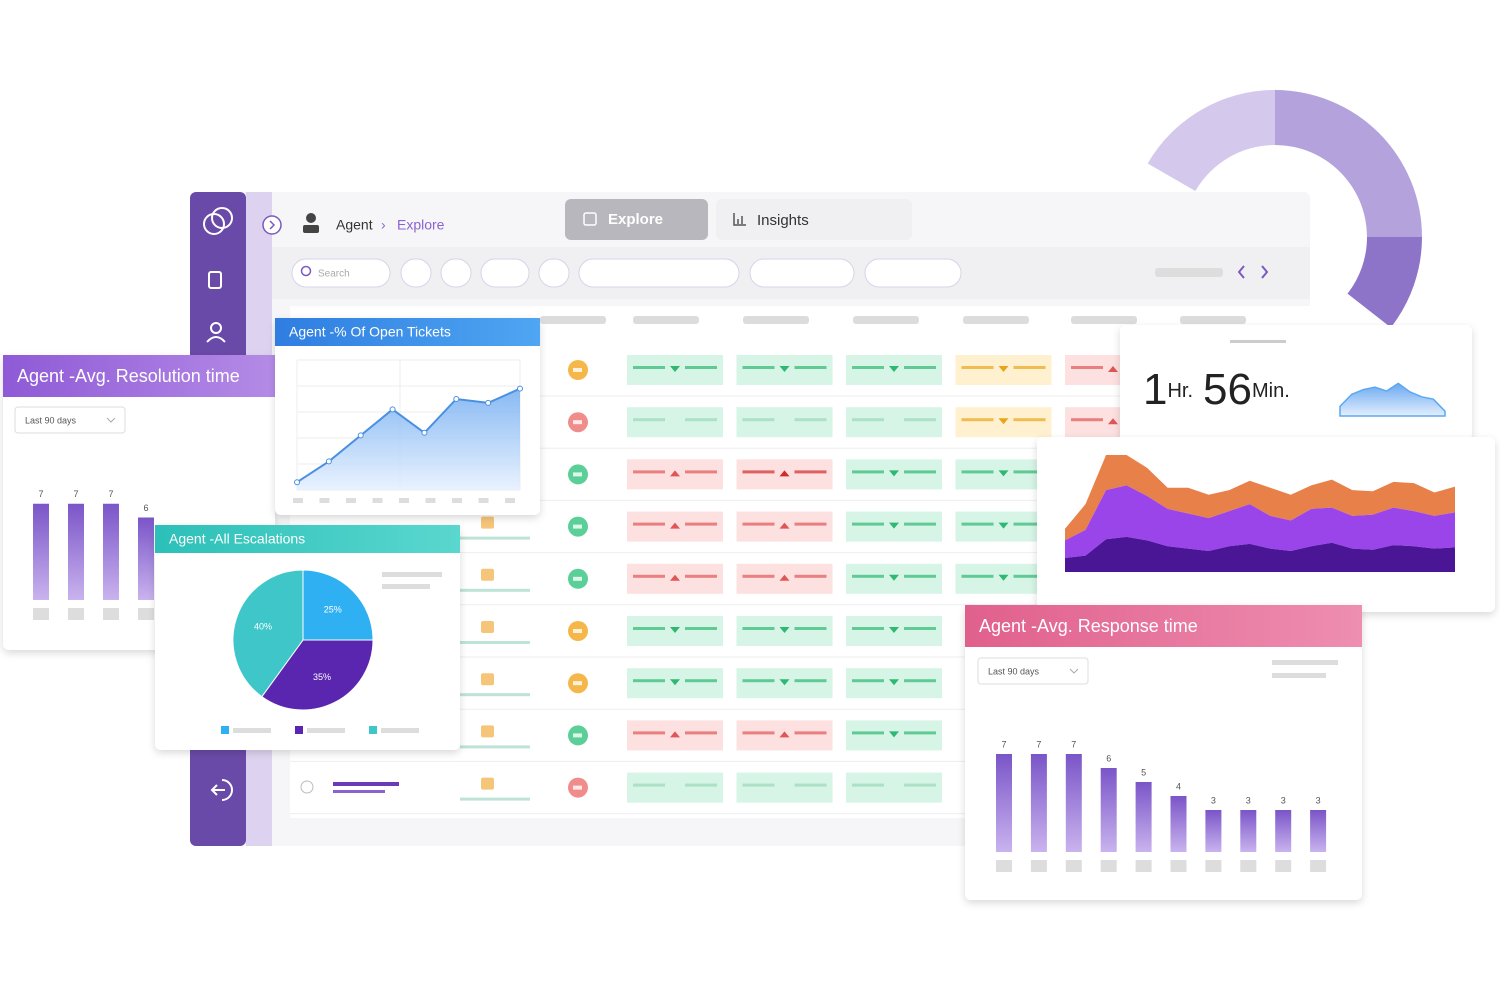  I want to click on bar-value-label: 4, so click(1178, 786).